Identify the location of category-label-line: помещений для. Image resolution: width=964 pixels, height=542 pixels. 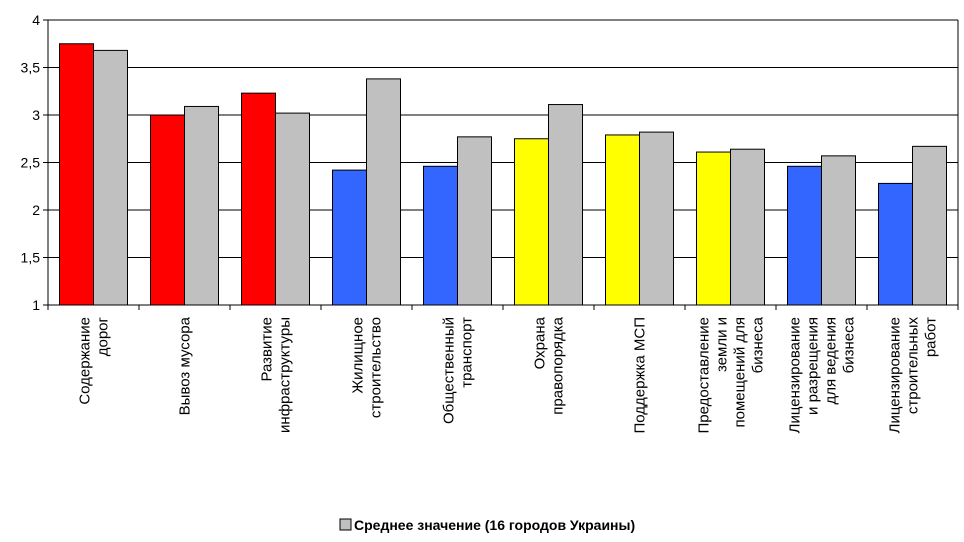
(740, 372).